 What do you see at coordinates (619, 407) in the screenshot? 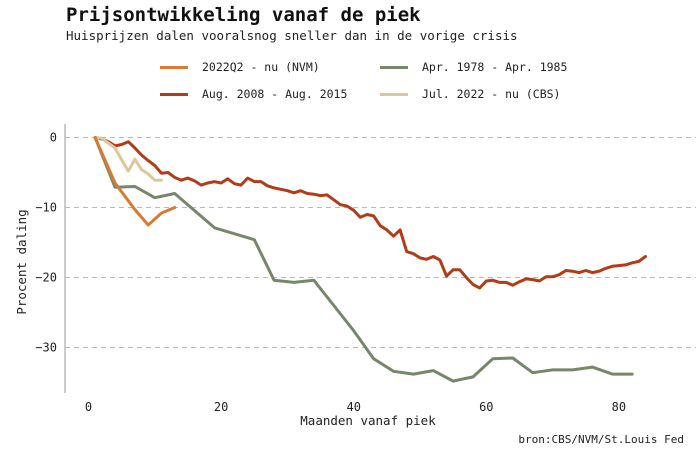
I see `x-tick-label: 80` at bounding box center [619, 407].